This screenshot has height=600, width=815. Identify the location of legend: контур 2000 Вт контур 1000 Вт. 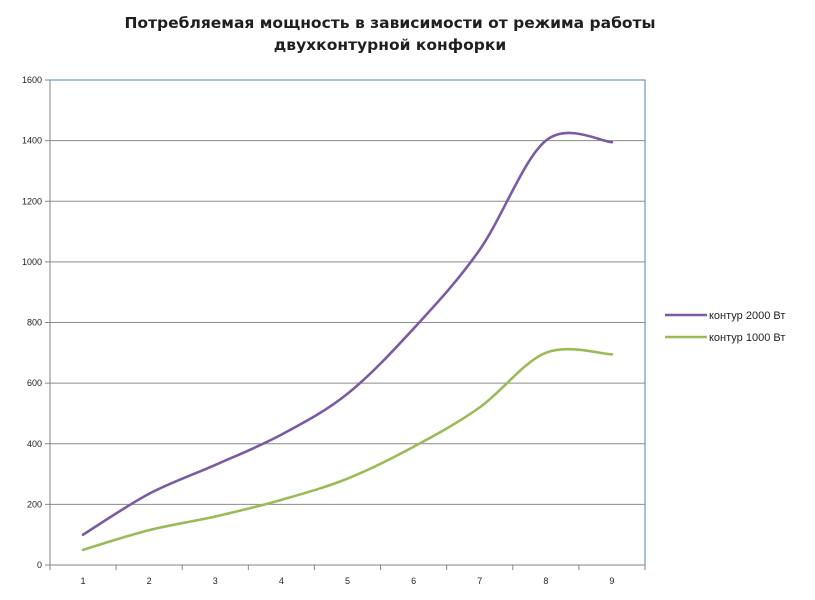
(725, 327).